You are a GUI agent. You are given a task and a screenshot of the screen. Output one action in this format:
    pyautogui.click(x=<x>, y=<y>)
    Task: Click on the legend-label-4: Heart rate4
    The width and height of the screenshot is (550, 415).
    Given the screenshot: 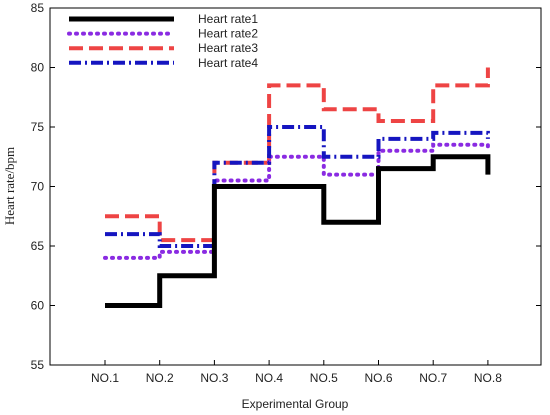 What is the action you would take?
    pyautogui.click(x=228, y=63)
    